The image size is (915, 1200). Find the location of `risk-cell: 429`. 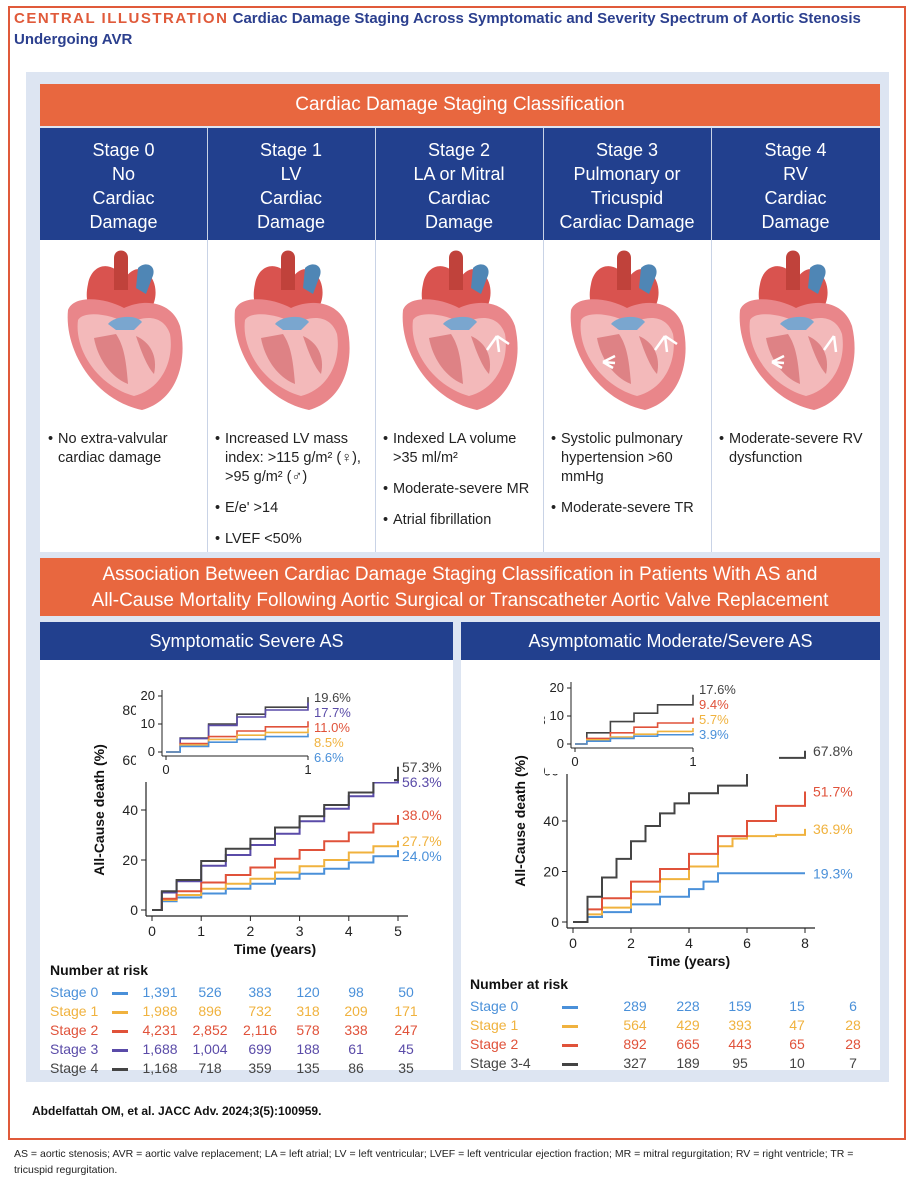

risk-cell: 429 is located at coordinates (688, 1025).